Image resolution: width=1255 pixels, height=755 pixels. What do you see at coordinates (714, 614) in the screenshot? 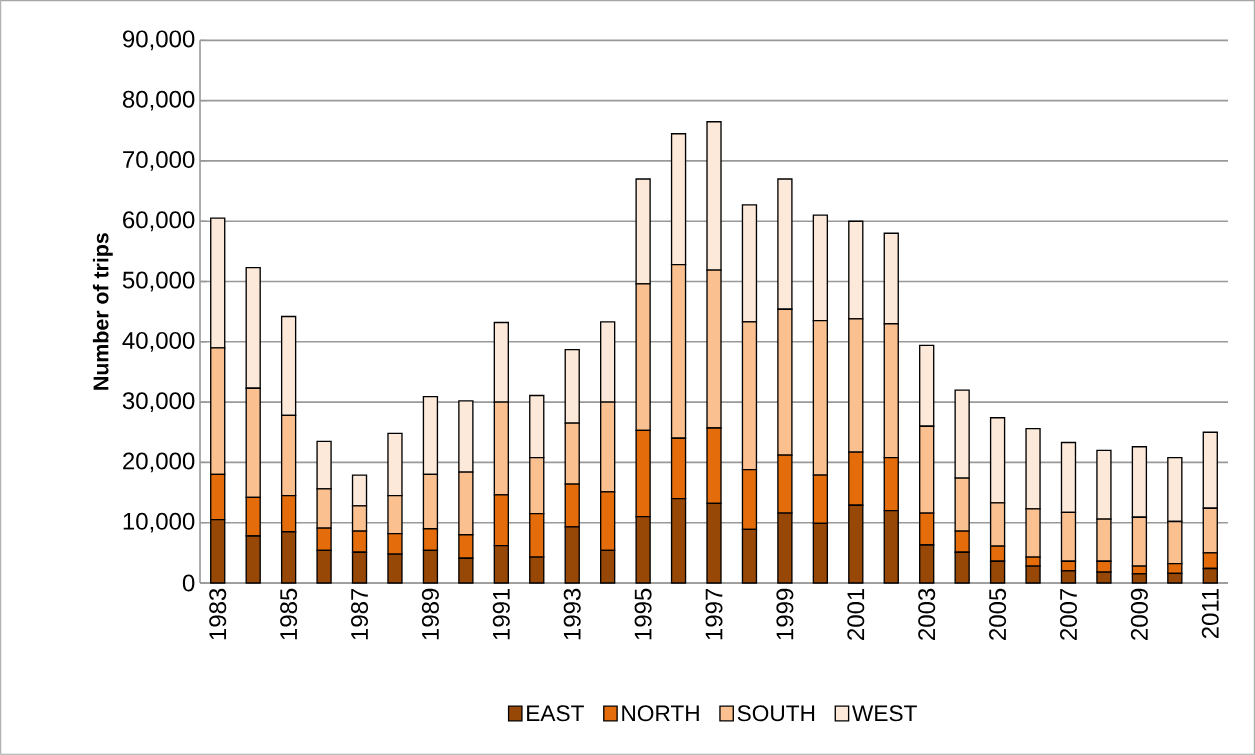
I see `x-tick-label: 1997` at bounding box center [714, 614].